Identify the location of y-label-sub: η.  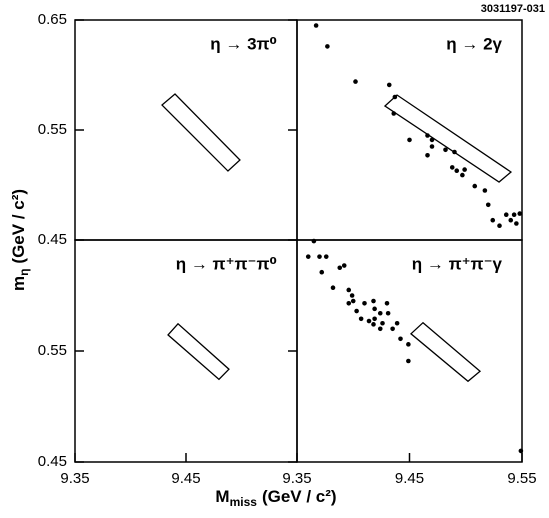
(24, 272).